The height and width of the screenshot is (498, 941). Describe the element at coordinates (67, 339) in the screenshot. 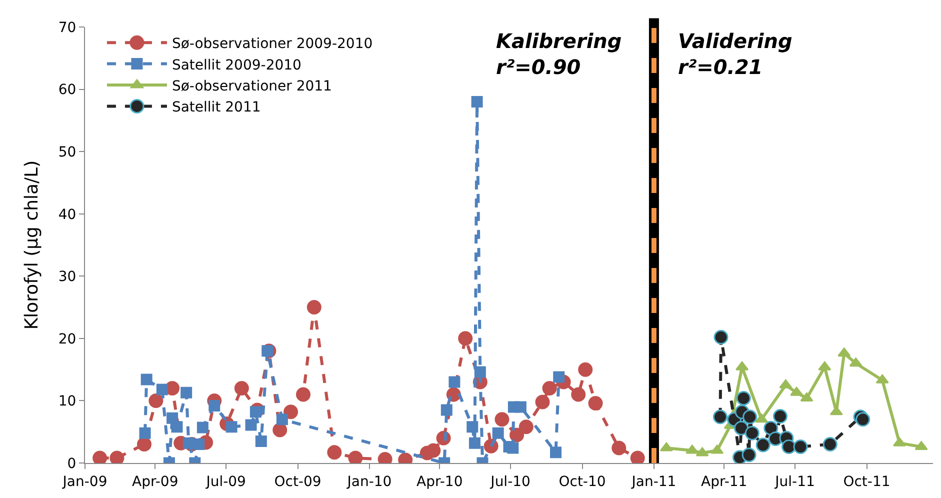

I see `y-tick-label: 20` at that location.